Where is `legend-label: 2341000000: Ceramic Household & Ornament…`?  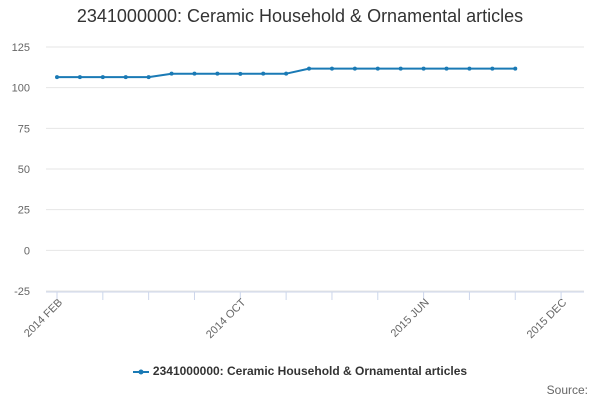
legend-label: 2341000000: Ceramic Household & Ornament… is located at coordinates (310, 371).